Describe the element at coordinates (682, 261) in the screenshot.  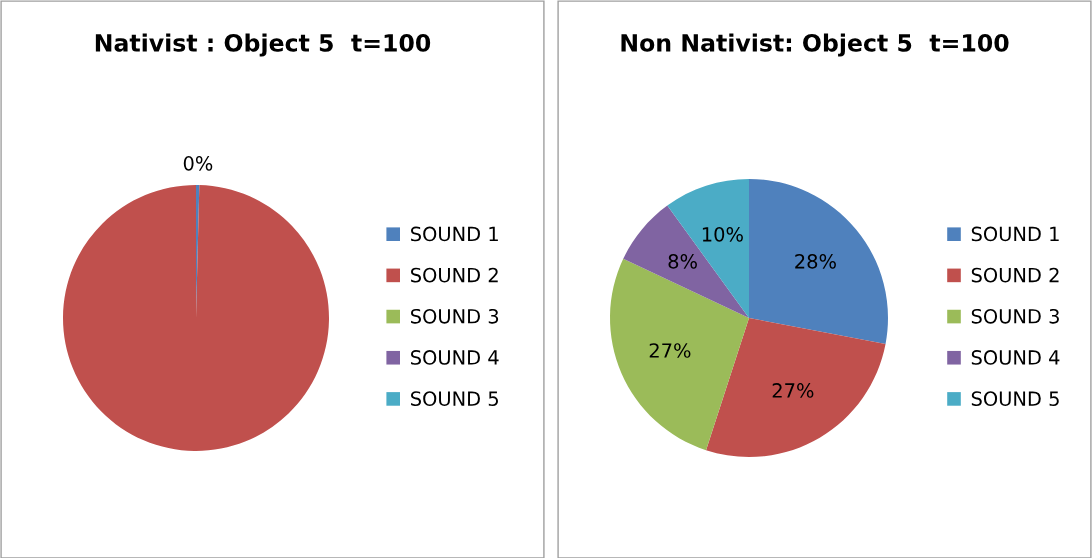
I see `data-label: 8%` at that location.